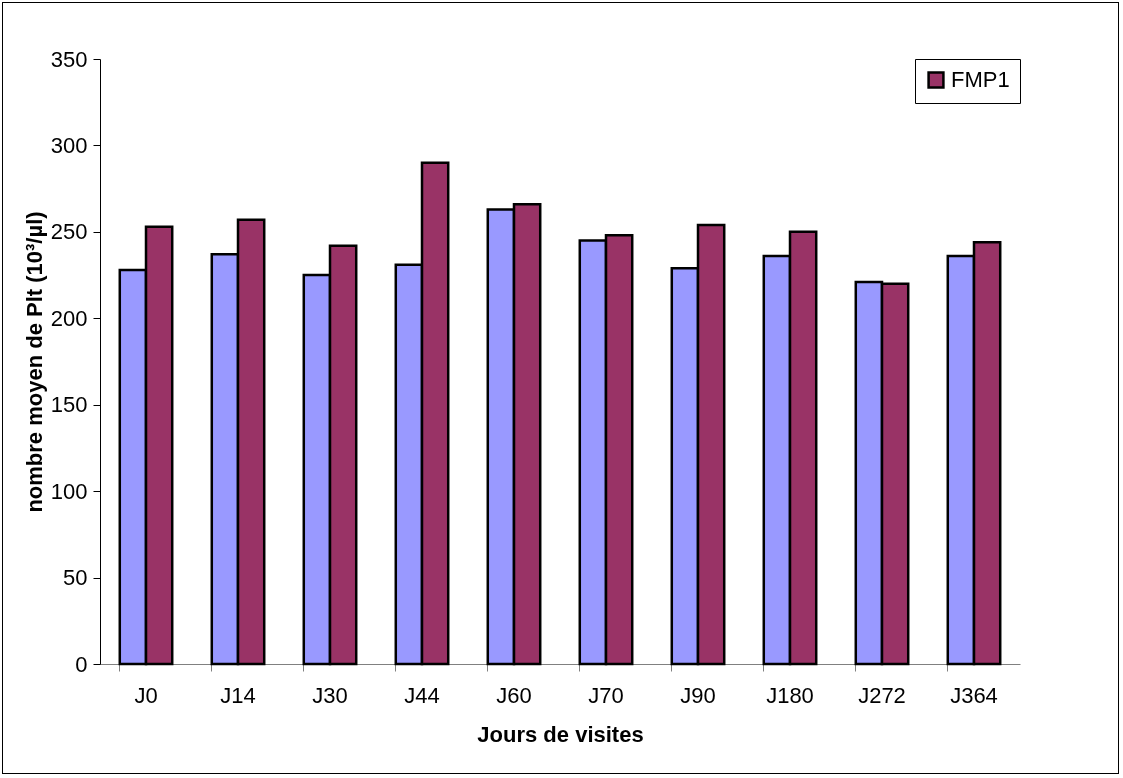 The image size is (1123, 778). What do you see at coordinates (81, 664) in the screenshot?
I see `y-tick-label: 0` at bounding box center [81, 664].